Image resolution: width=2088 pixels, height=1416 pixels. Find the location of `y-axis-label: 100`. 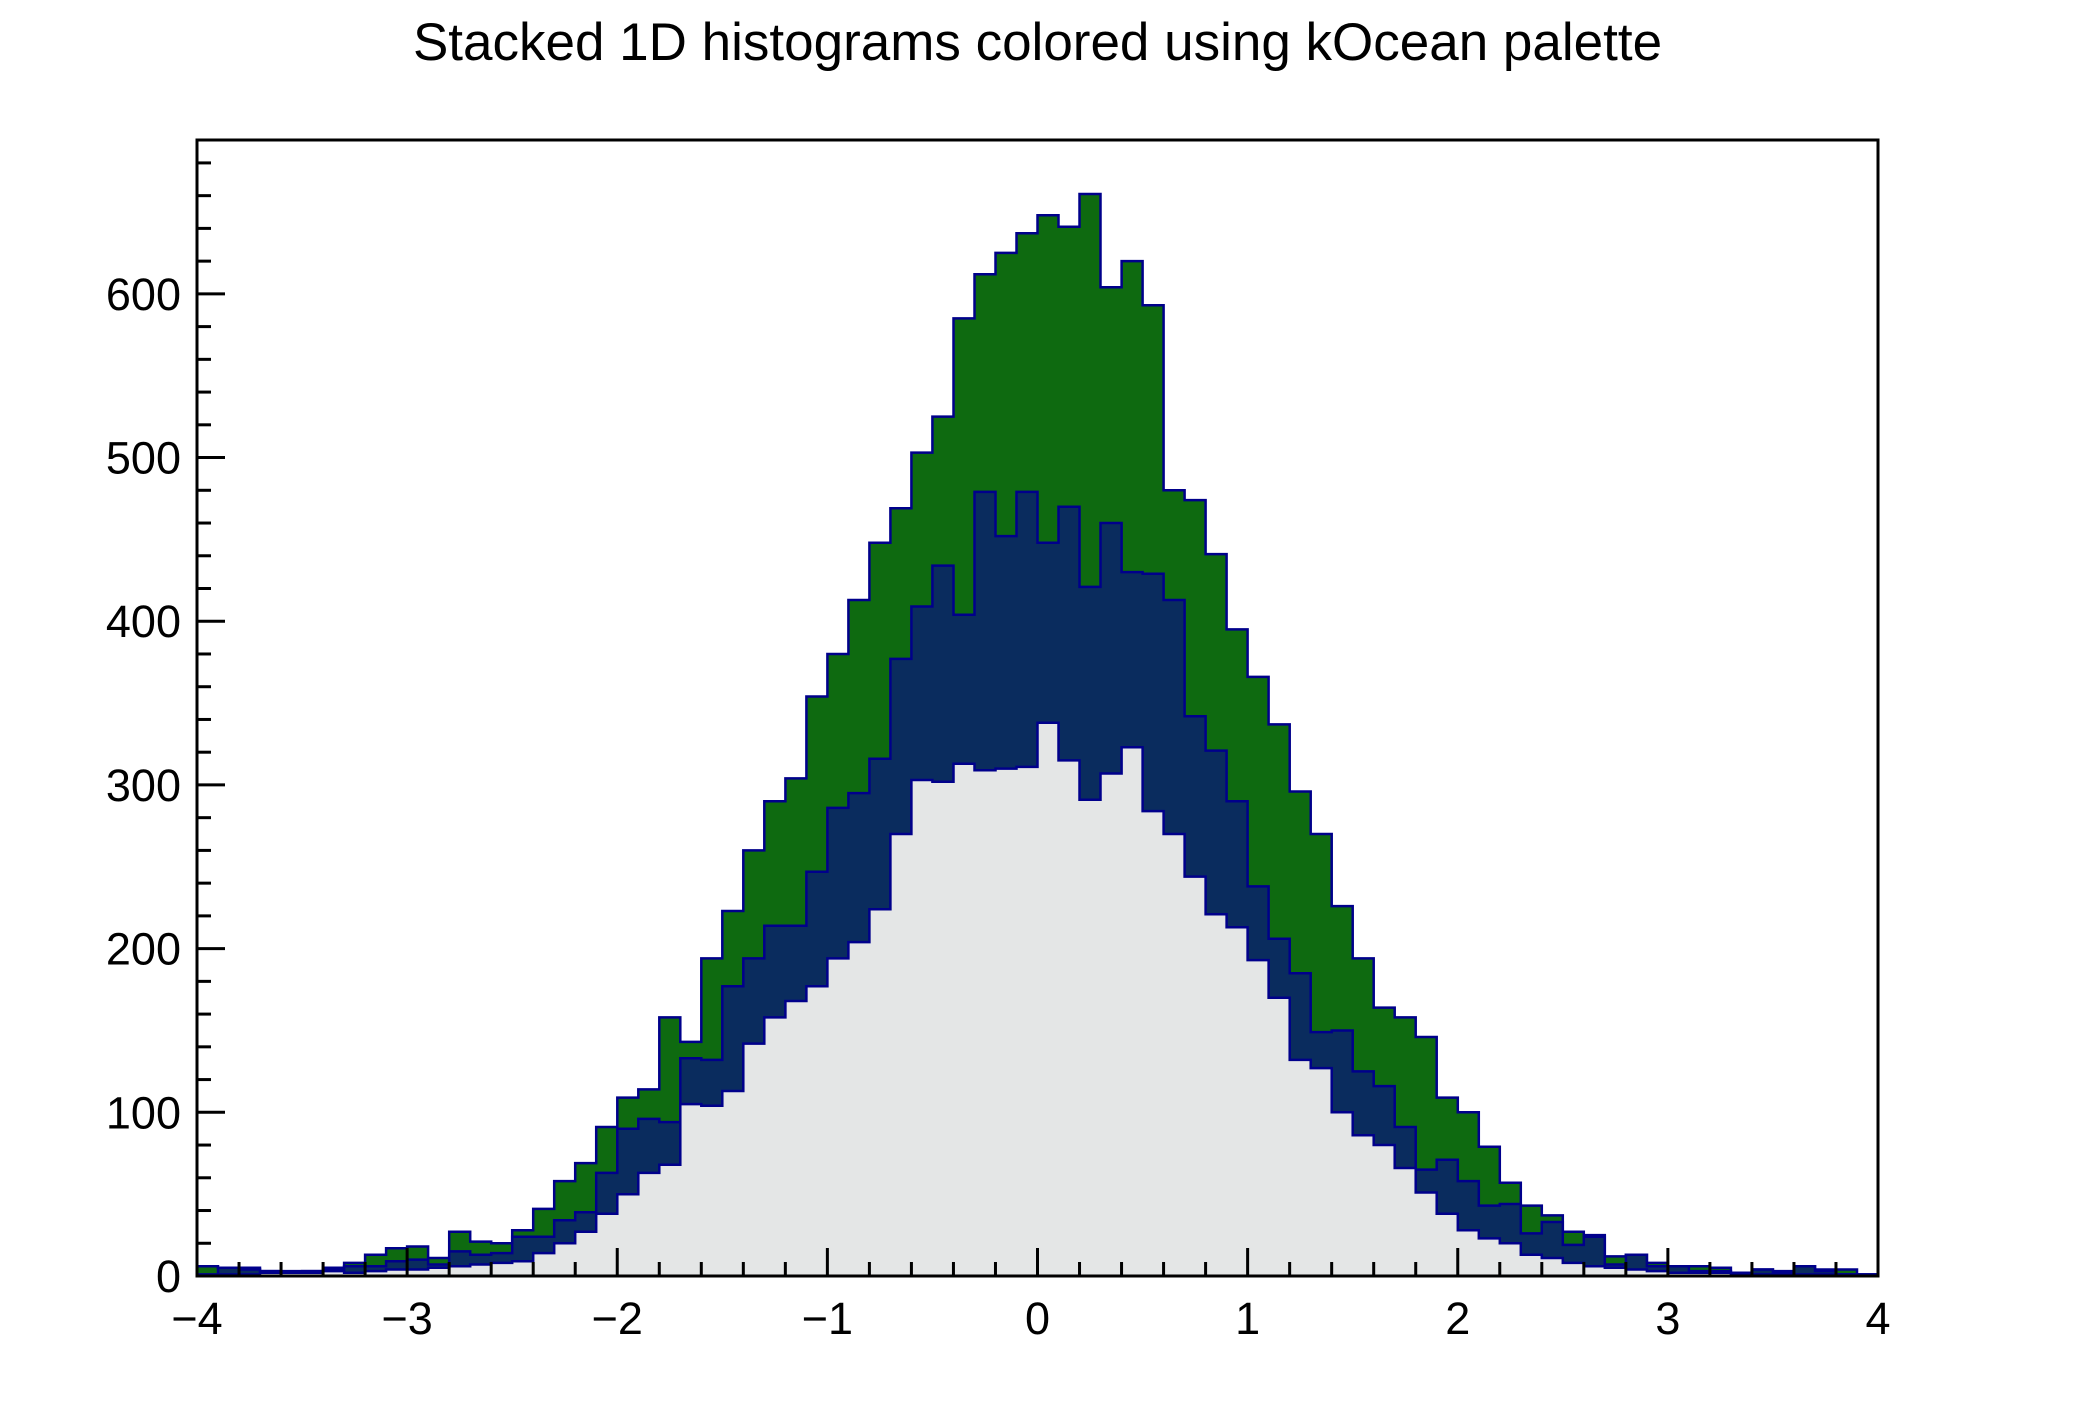

y-axis-label: 100 is located at coordinates (143, 1112).